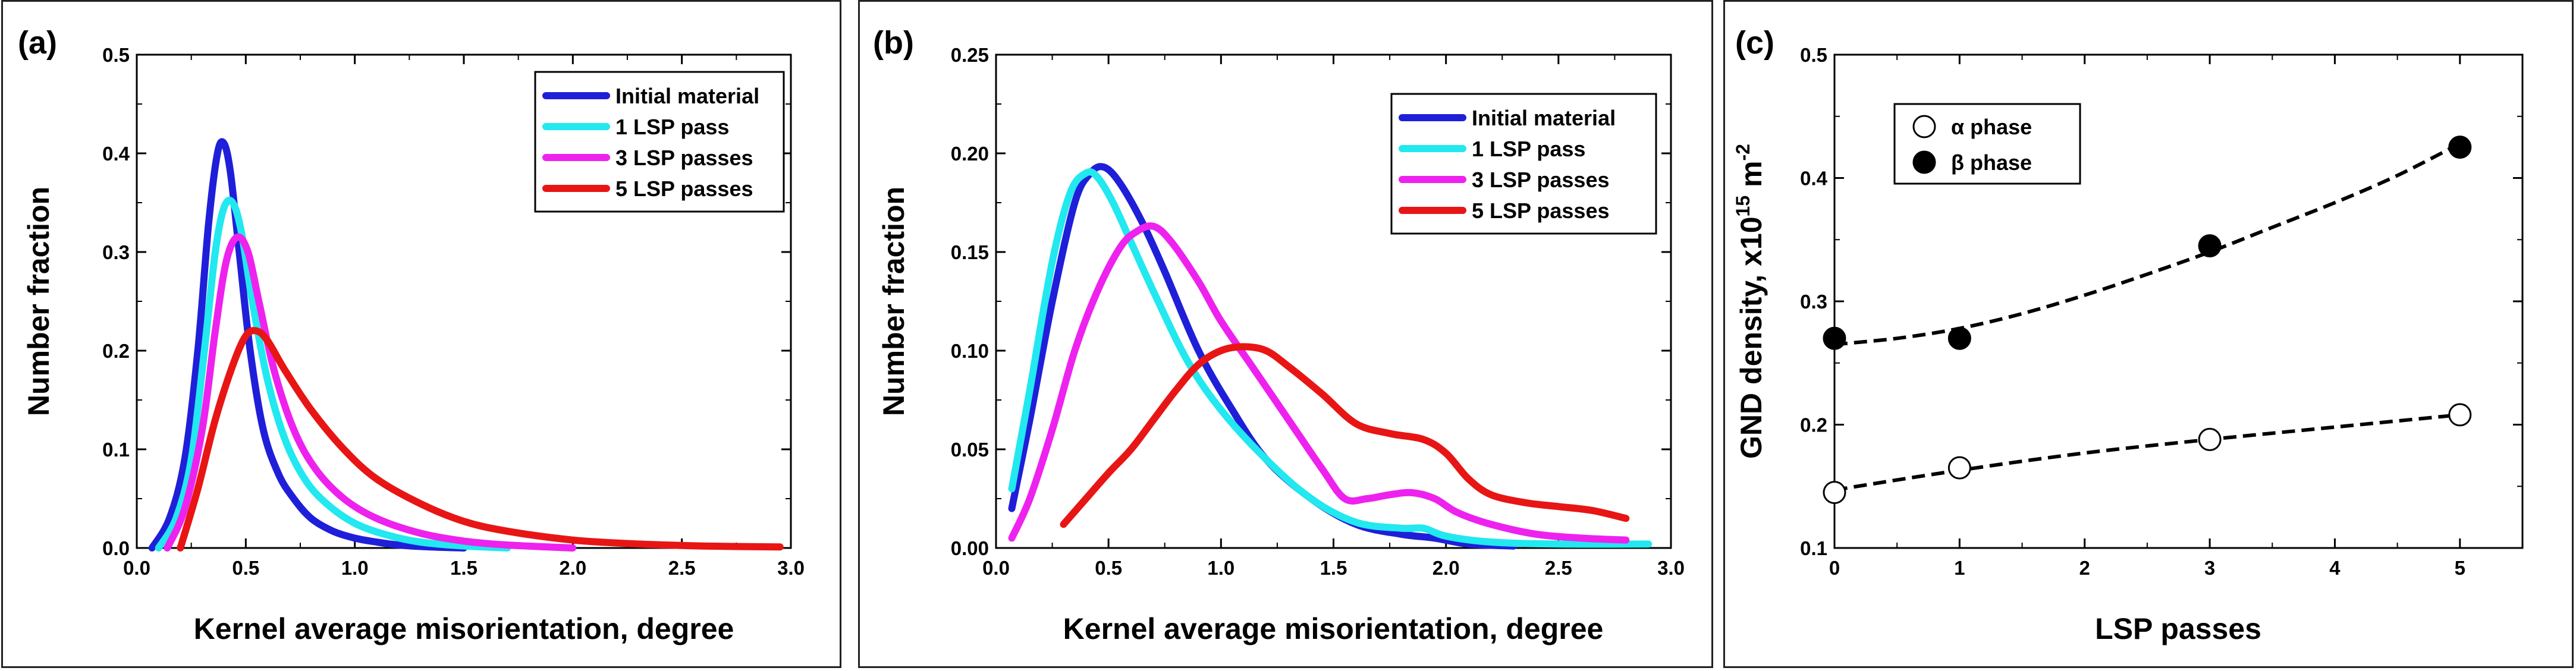  Describe the element at coordinates (2084, 568) in the screenshot. I see `x-tick-label: 2` at that location.